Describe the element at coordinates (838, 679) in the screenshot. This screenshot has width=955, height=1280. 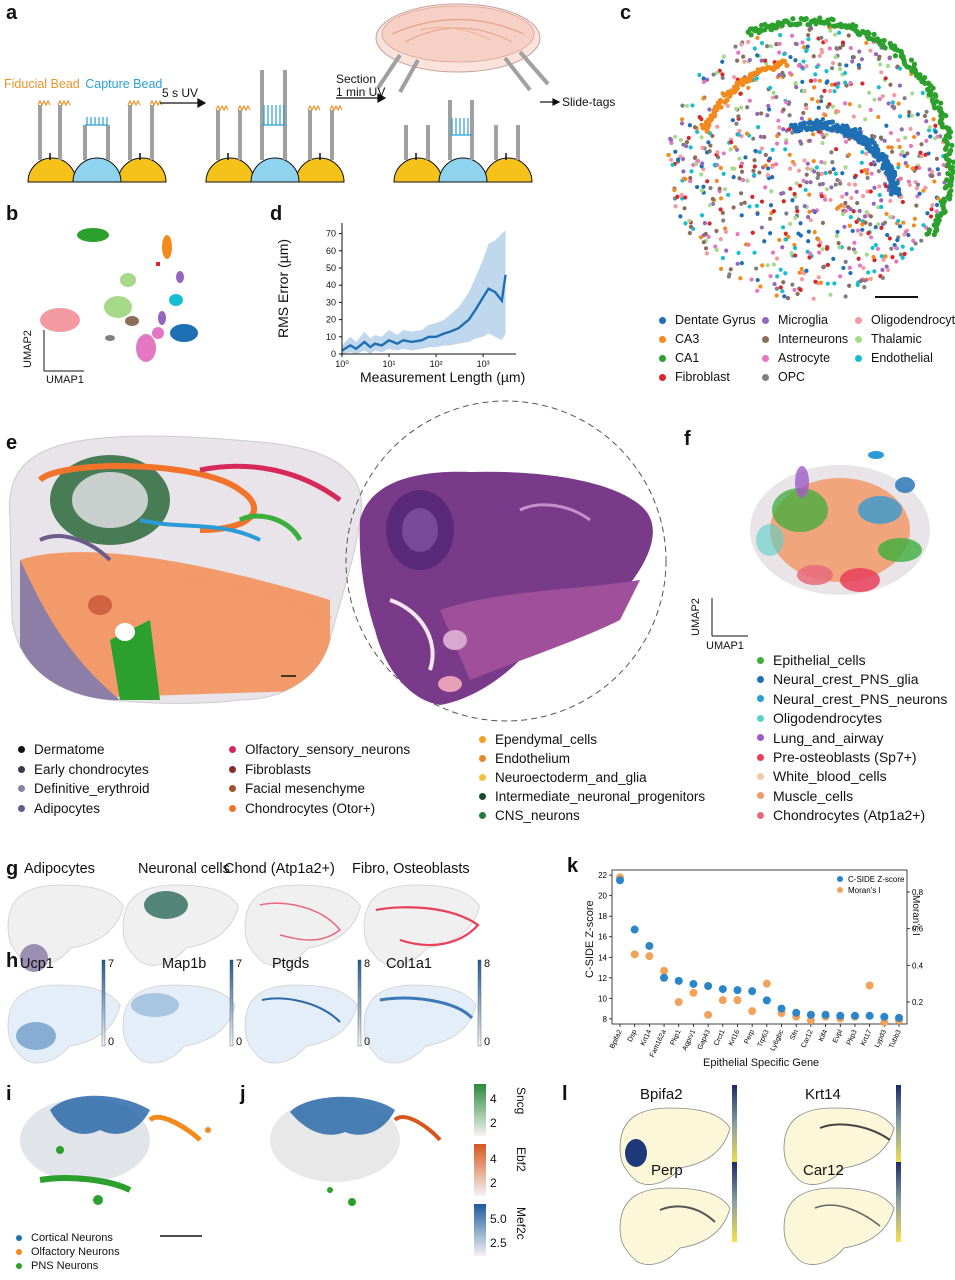
I see `legend-item: Neural_crest_PNS_glia` at that location.